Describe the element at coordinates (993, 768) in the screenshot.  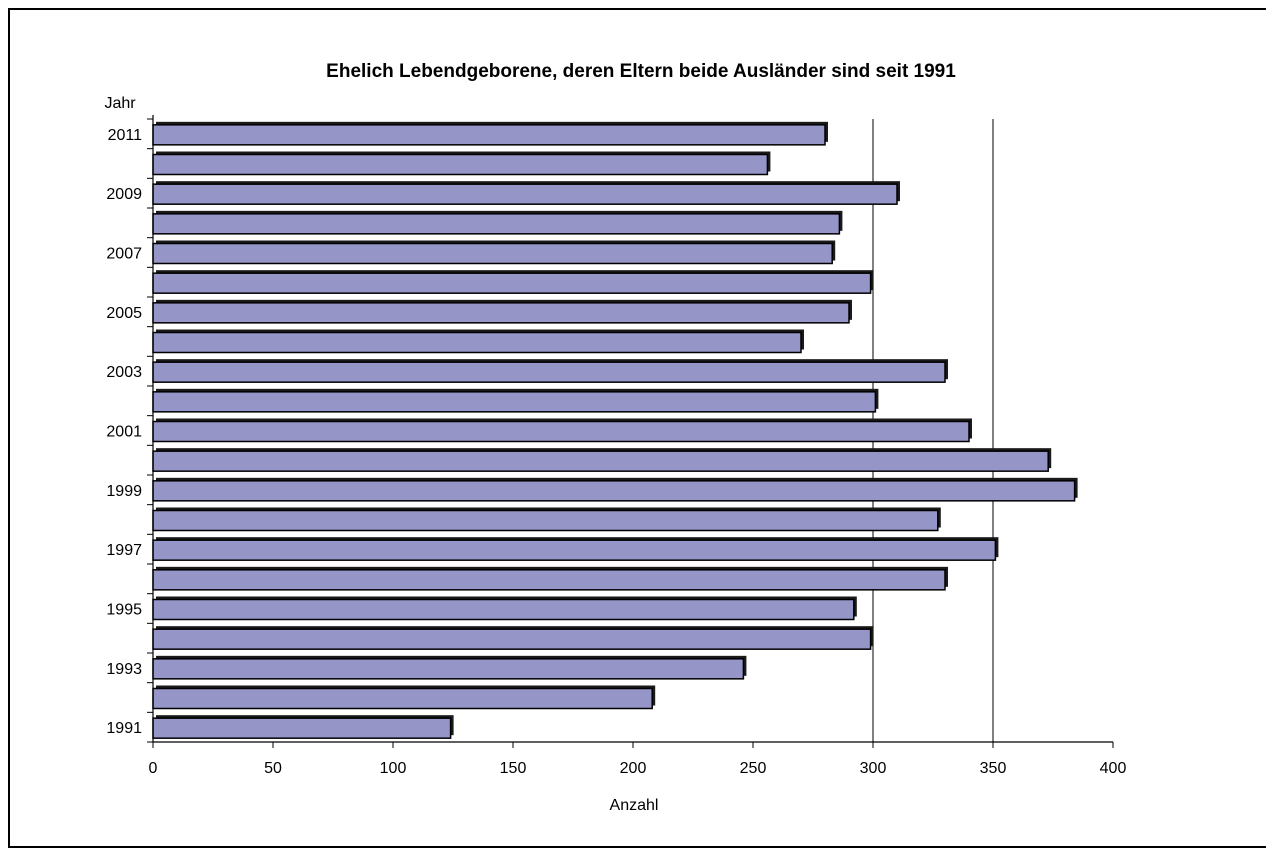
I see `x-tick-label: 350` at that location.